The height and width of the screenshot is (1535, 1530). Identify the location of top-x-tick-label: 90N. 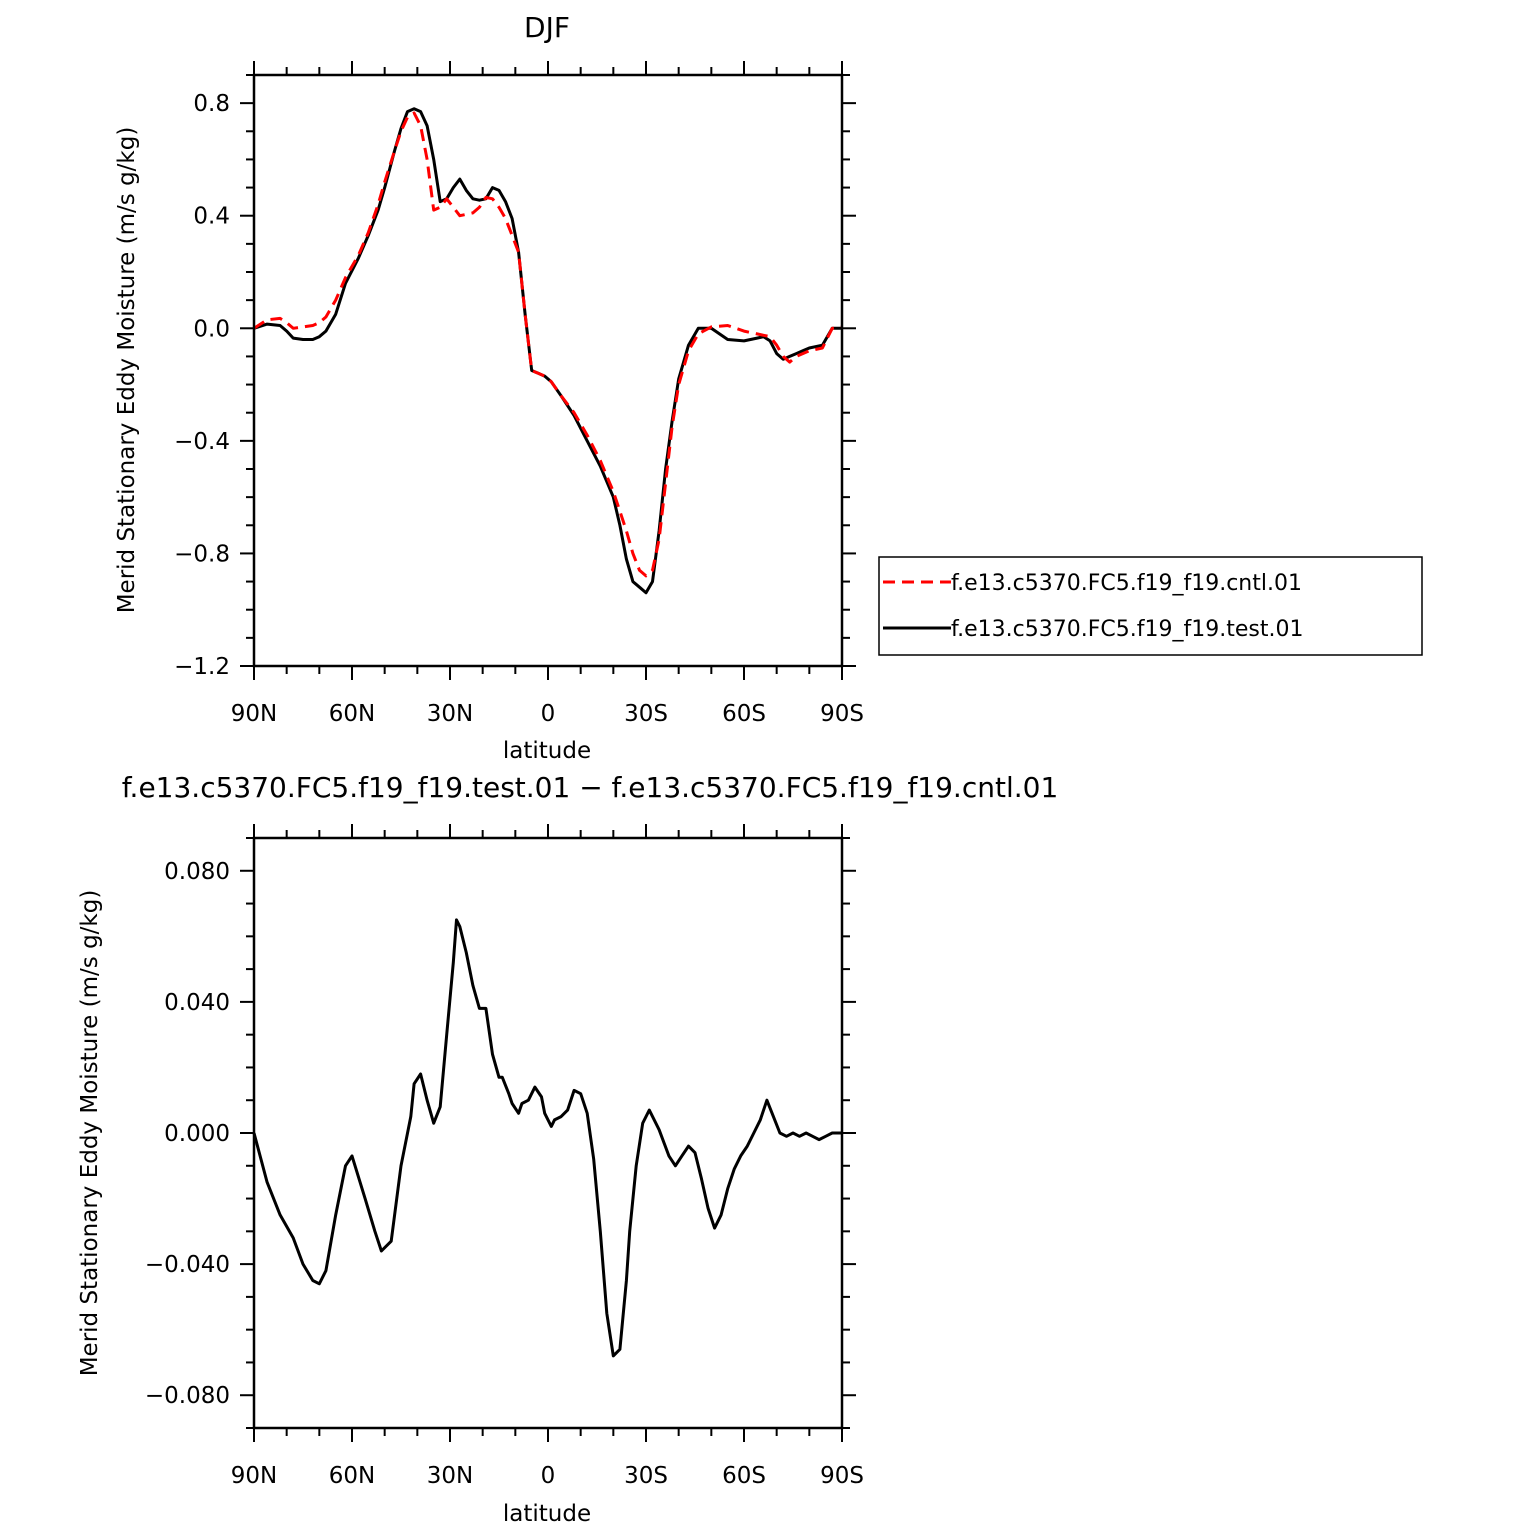
(254, 714).